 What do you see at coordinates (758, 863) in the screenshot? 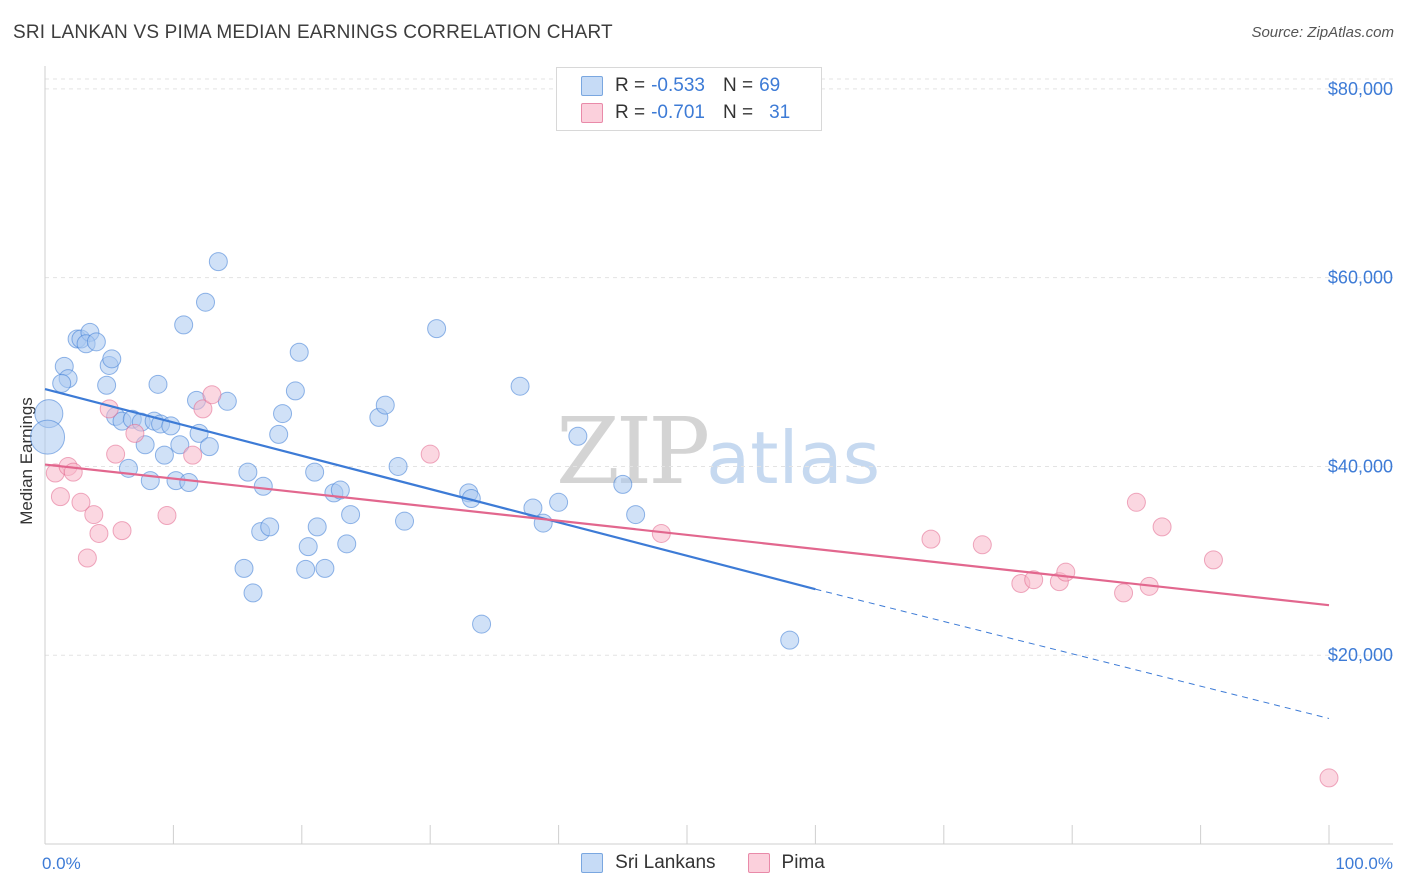
I see `series-swatch-pima` at bounding box center [758, 863].